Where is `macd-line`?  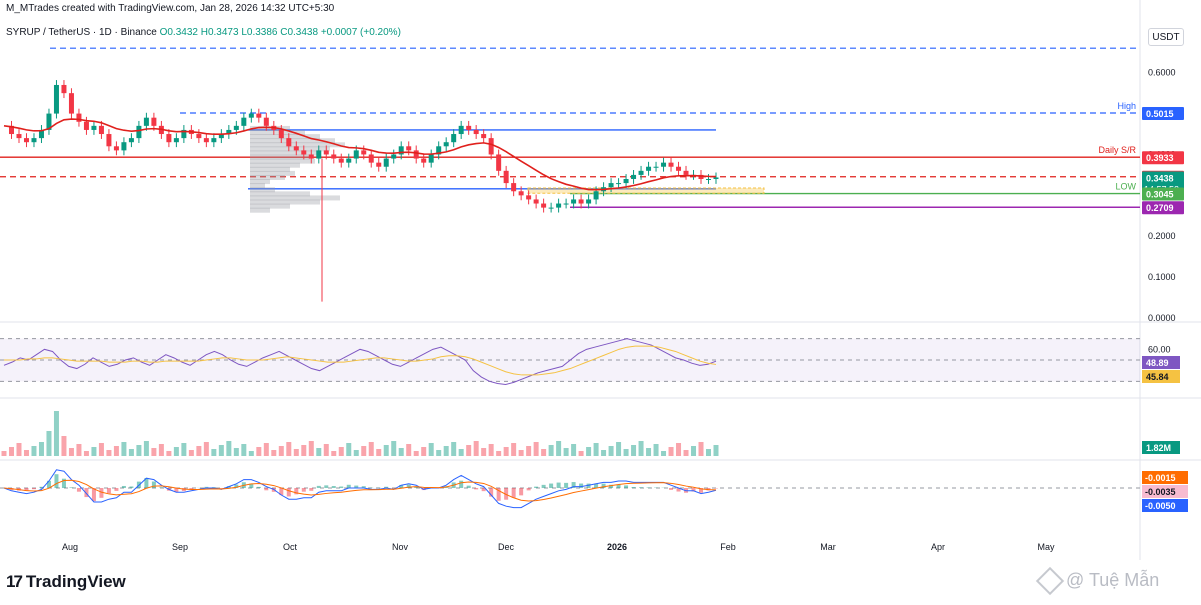 macd-line is located at coordinates (360, 489).